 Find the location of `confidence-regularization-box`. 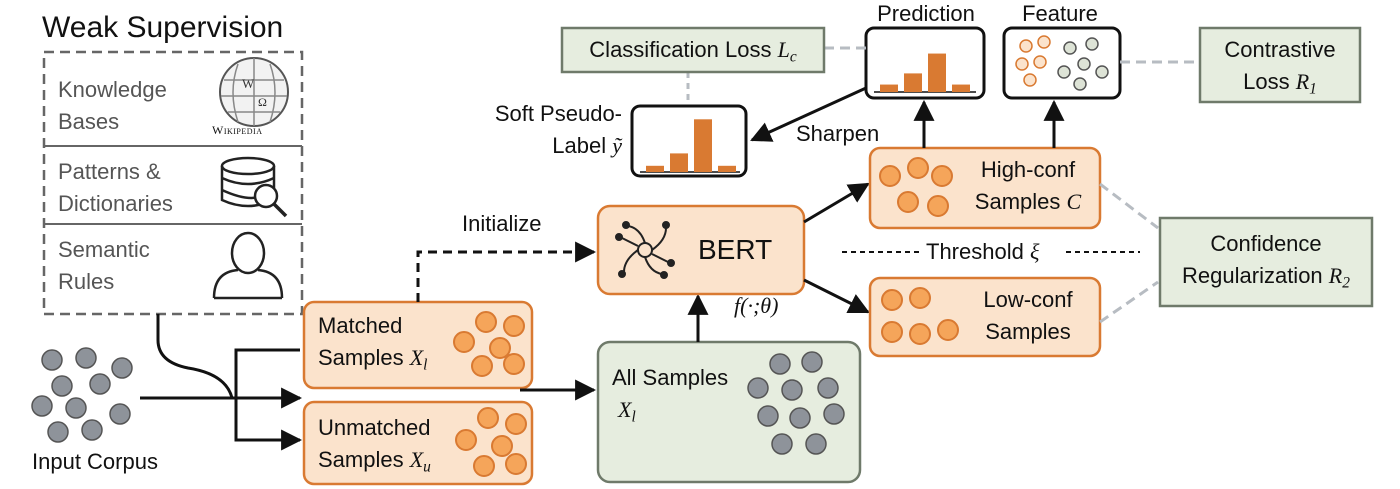

confidence-regularization-box is located at coordinates (1266, 262).